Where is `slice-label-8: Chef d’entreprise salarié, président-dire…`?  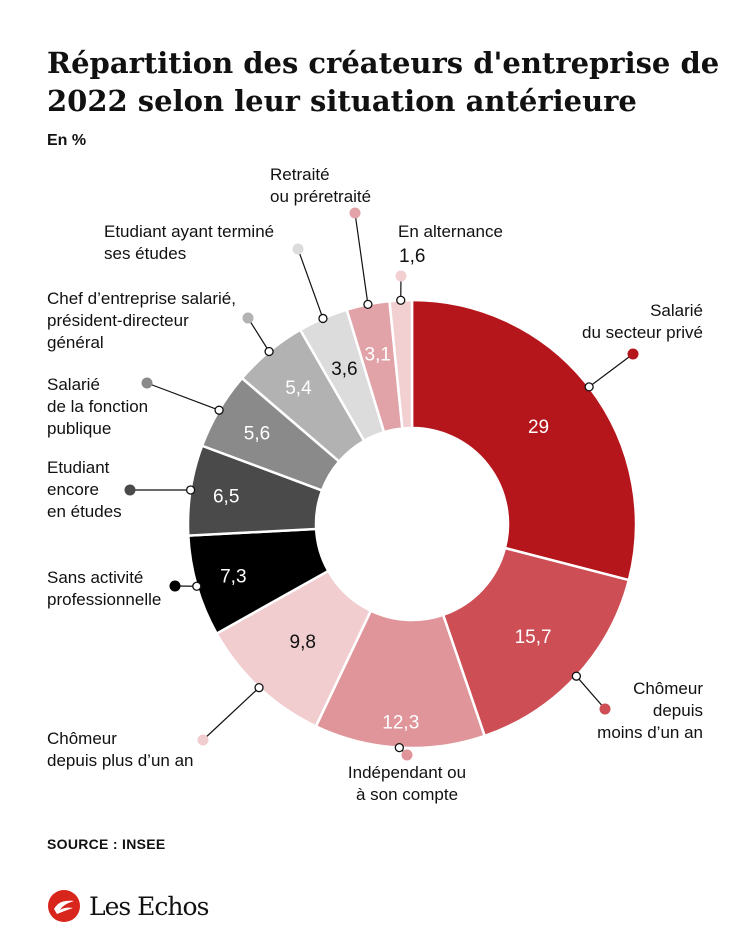
slice-label-8: Chef d’entreprise salarié, président-dire… is located at coordinates (141, 320).